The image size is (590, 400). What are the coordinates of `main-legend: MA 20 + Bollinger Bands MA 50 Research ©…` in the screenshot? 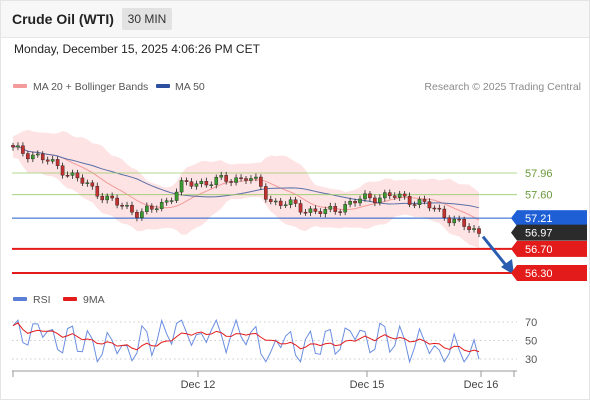 It's located at (297, 87).